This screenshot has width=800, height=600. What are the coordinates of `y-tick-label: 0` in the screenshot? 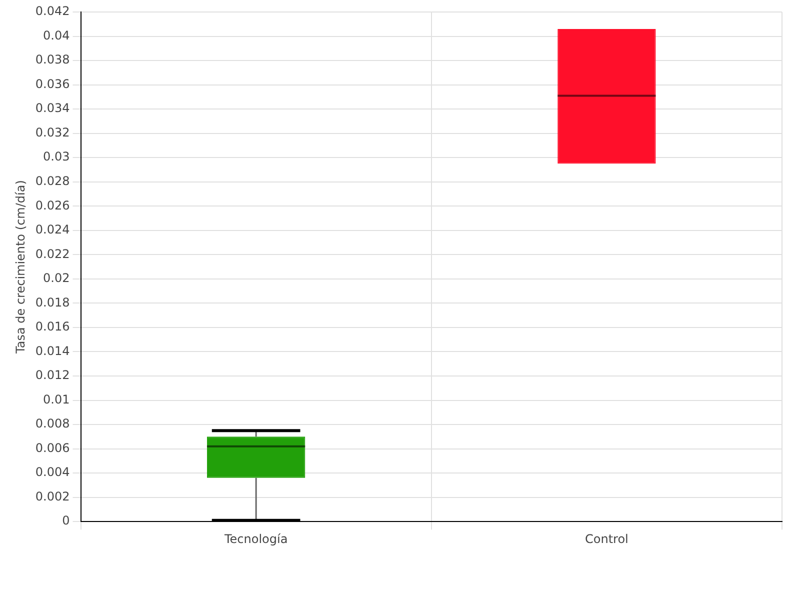 It's located at (66, 521).